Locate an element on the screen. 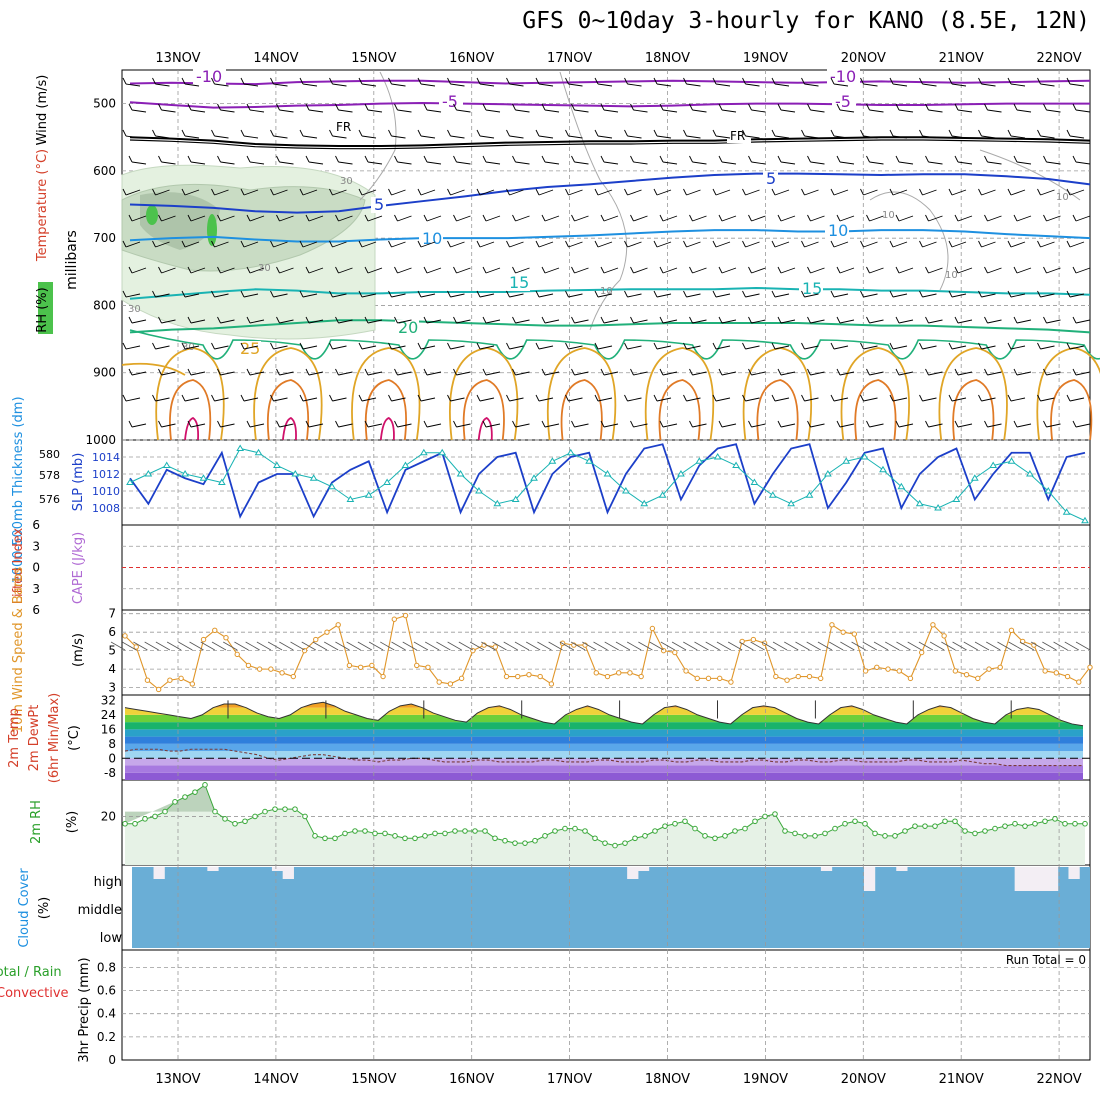 The image size is (1100, 1100). date-label-top: 18NOV is located at coordinates (667, 58).